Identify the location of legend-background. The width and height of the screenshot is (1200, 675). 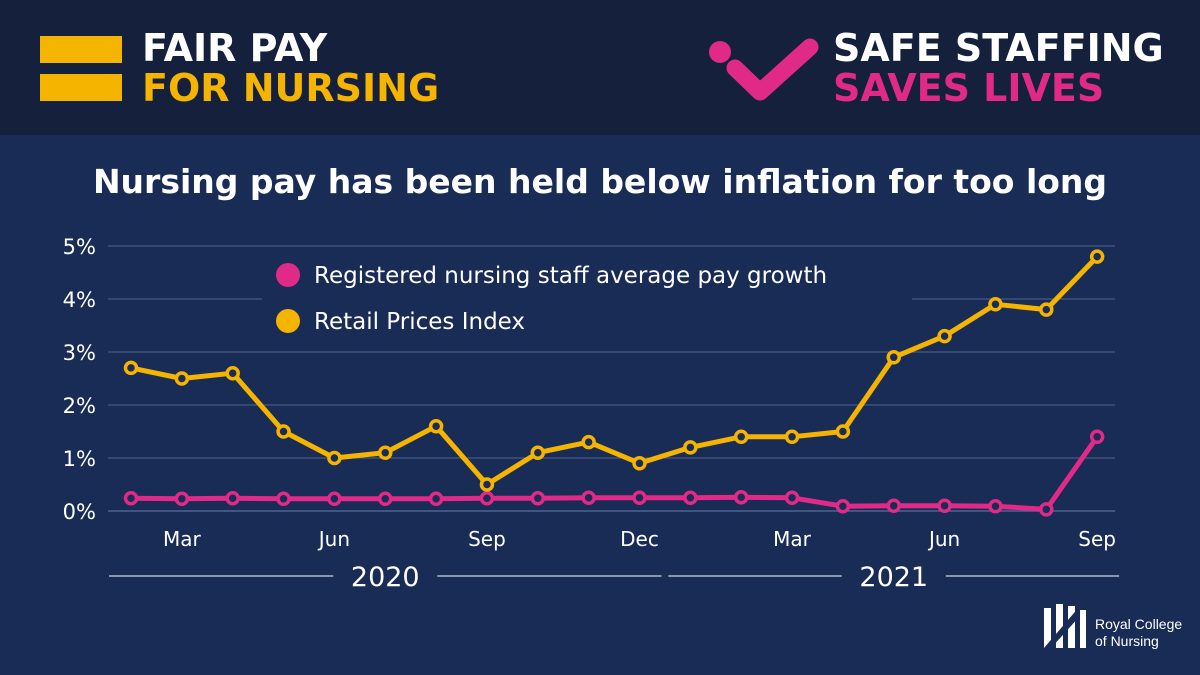
(587, 301).